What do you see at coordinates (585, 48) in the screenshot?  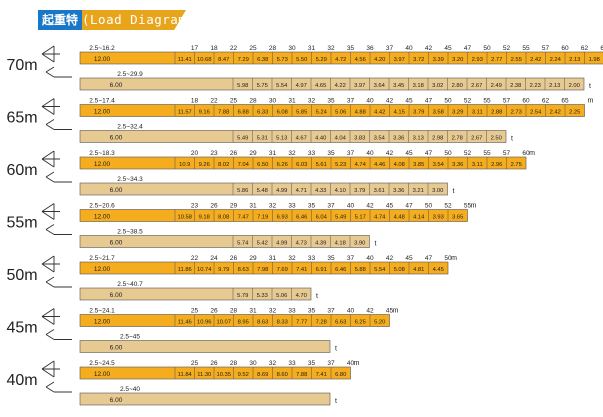 I see `radius-tick: 62` at bounding box center [585, 48].